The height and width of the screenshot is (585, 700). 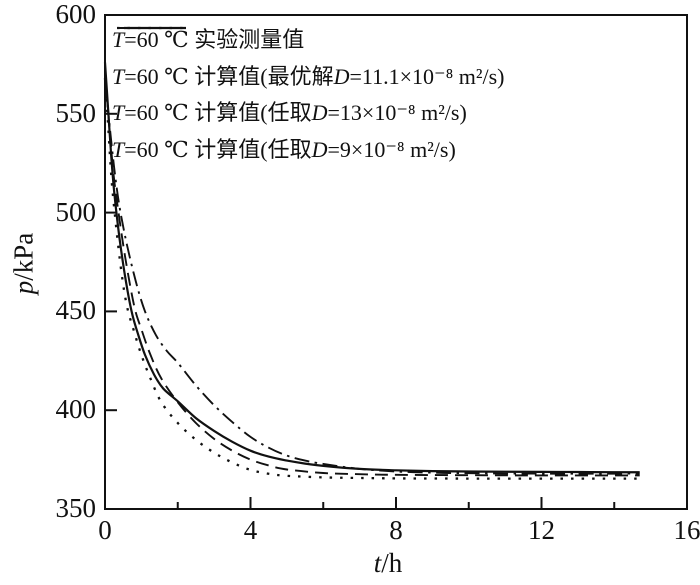 I want to click on x-axis-unit: /h, so click(x=392, y=563).